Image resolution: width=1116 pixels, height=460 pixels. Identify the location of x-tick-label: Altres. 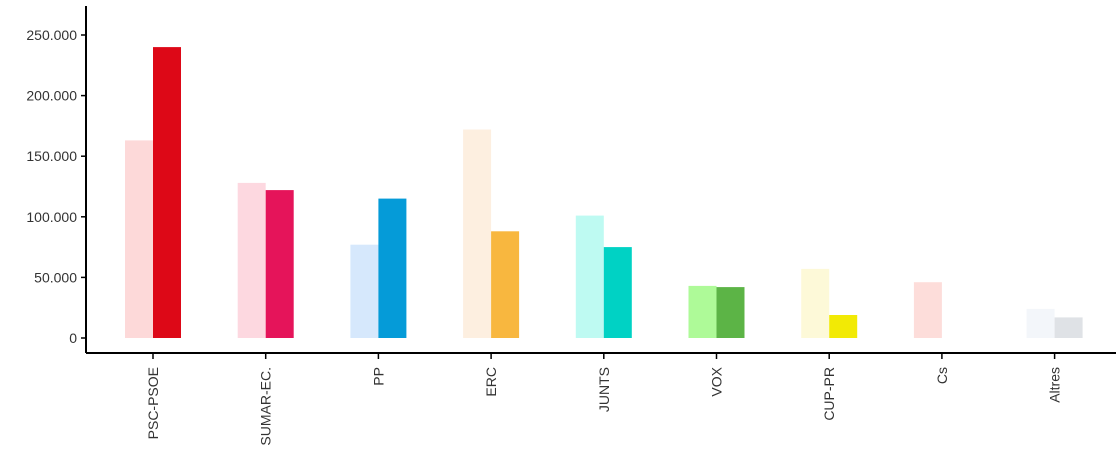
(1055, 385).